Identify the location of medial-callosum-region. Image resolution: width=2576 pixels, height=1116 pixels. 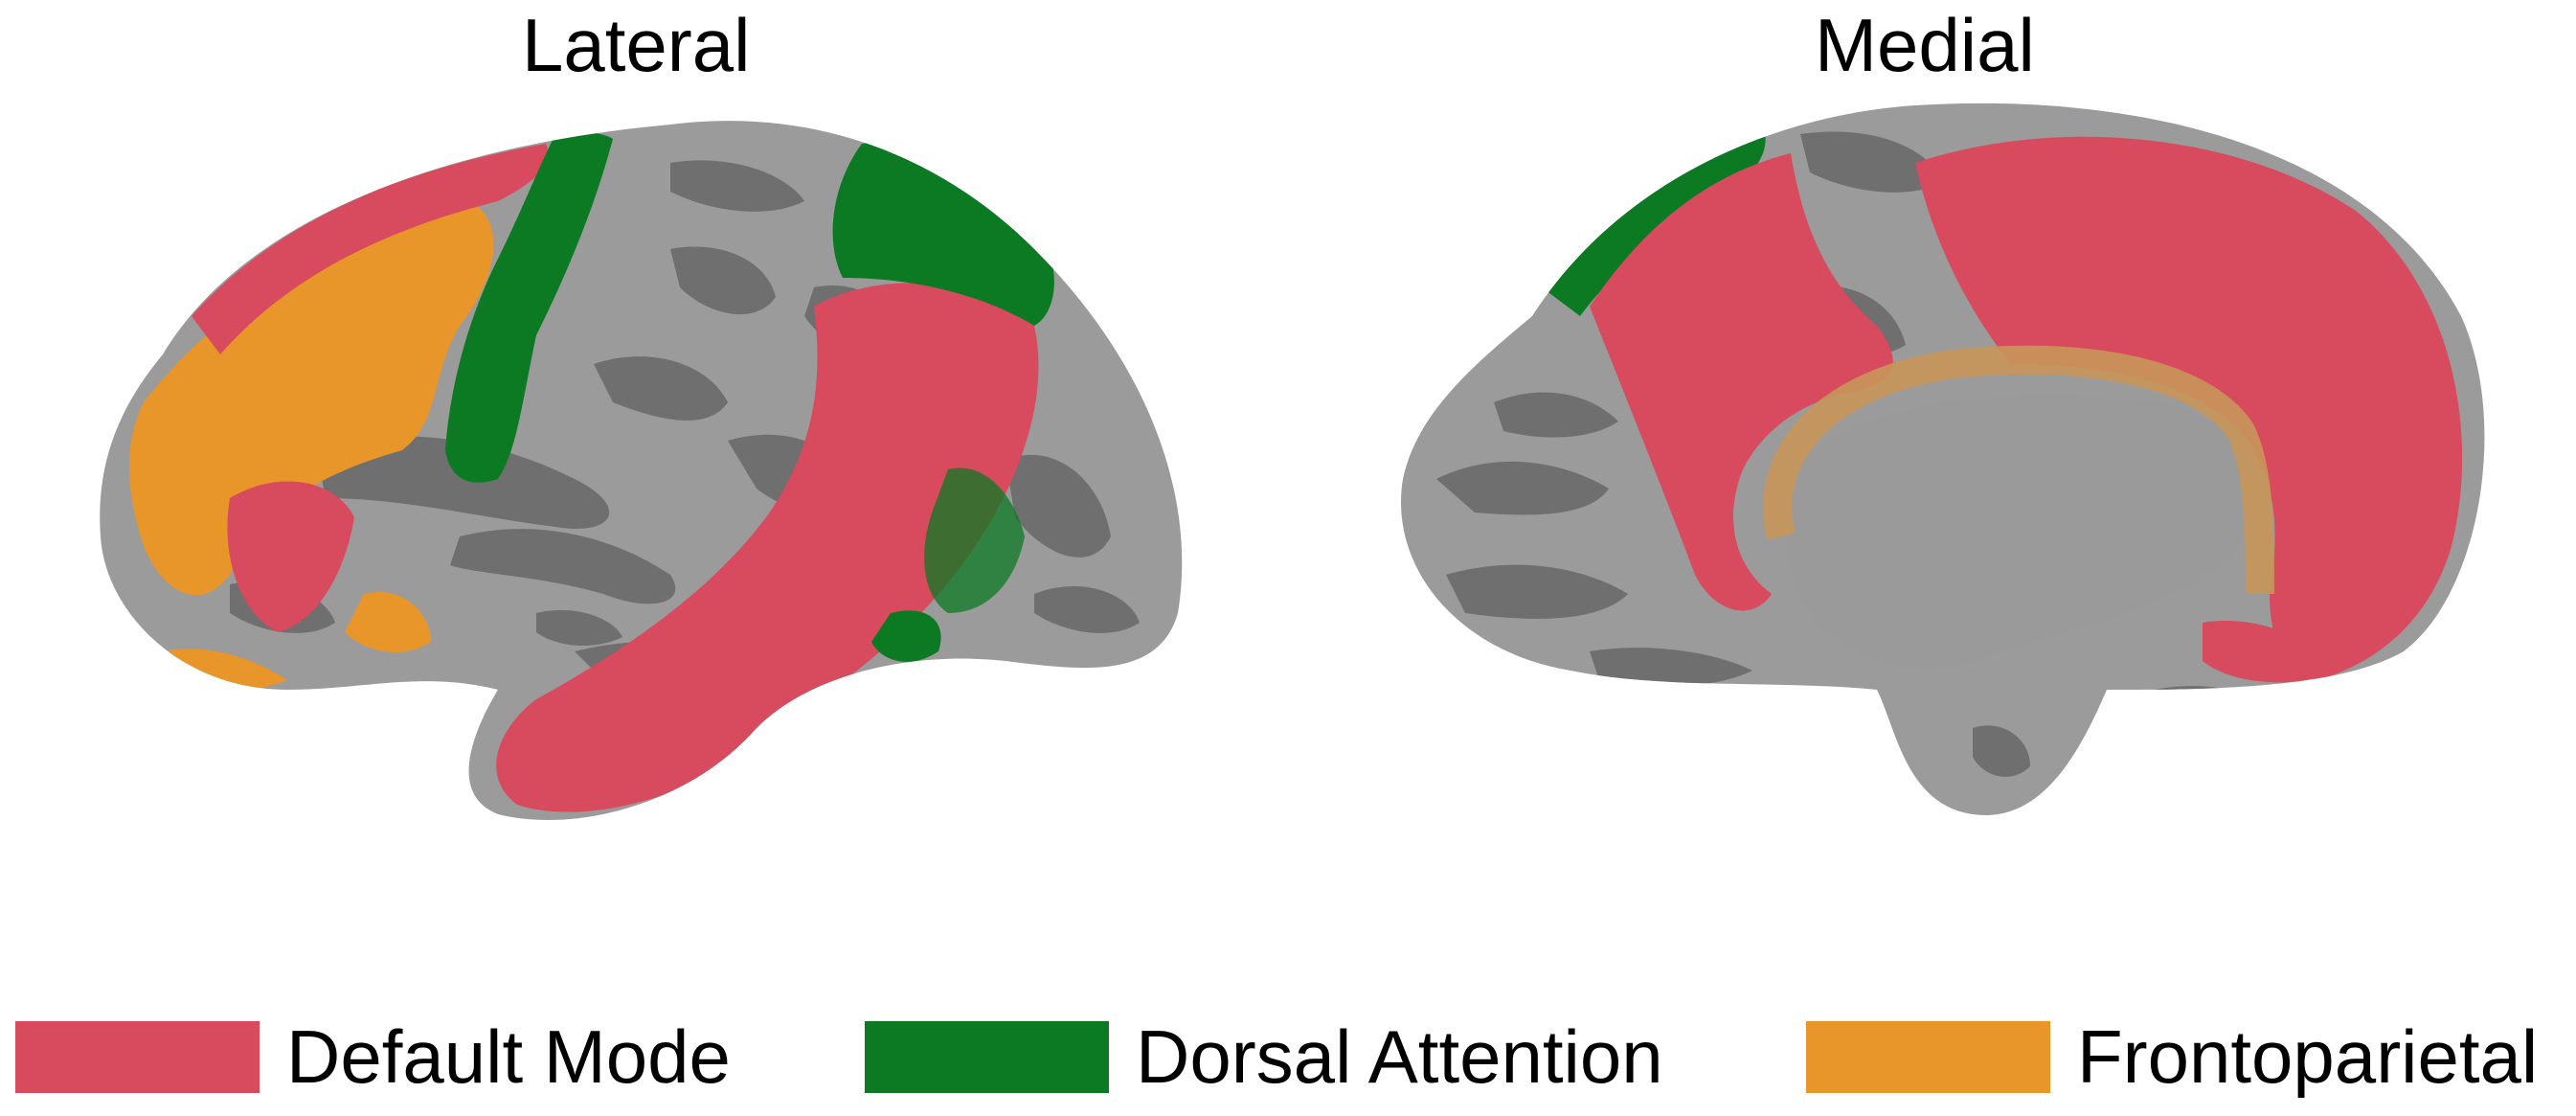
(2021, 532).